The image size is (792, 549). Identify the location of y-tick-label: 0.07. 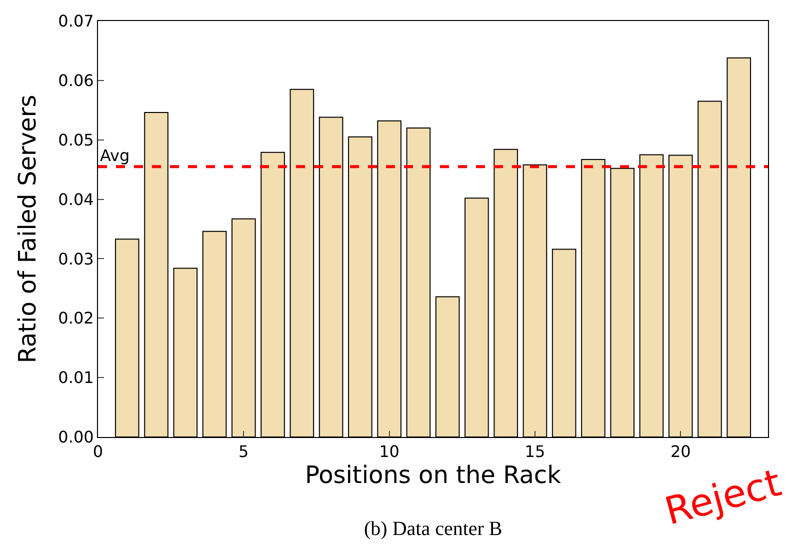
(76, 21).